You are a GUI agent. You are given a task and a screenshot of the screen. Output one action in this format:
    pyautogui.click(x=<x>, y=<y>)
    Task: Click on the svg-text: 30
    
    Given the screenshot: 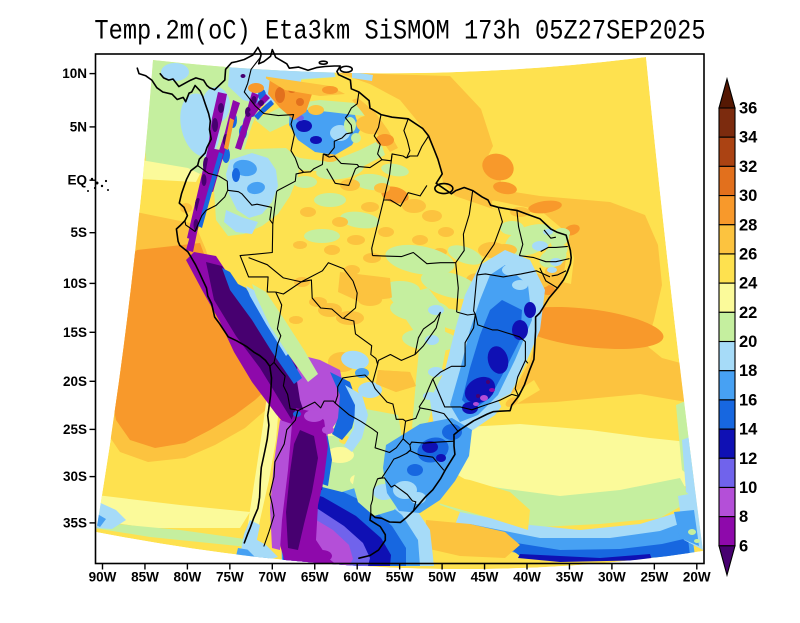 What is the action you would take?
    pyautogui.click(x=748, y=196)
    